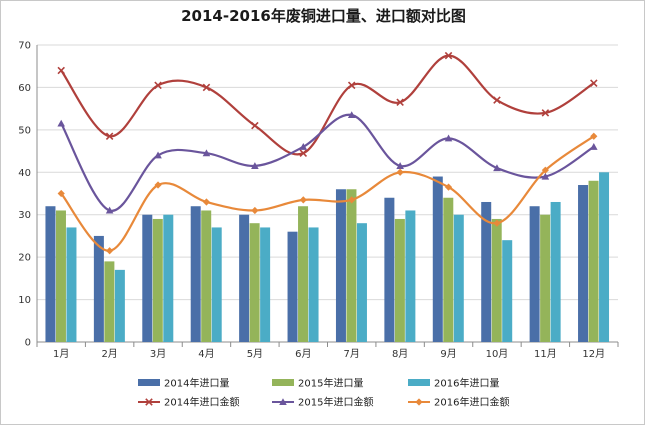  I want to click on legend-label: 2015年进口量, so click(330, 383).